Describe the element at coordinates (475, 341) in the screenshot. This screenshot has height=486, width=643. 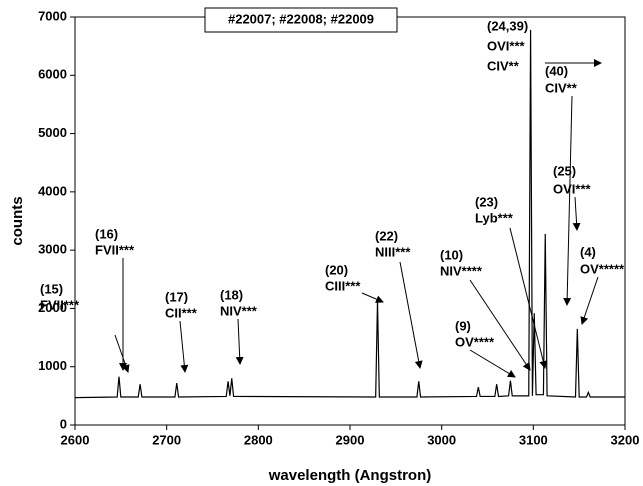
I see `annotation-text: OV****` at that location.